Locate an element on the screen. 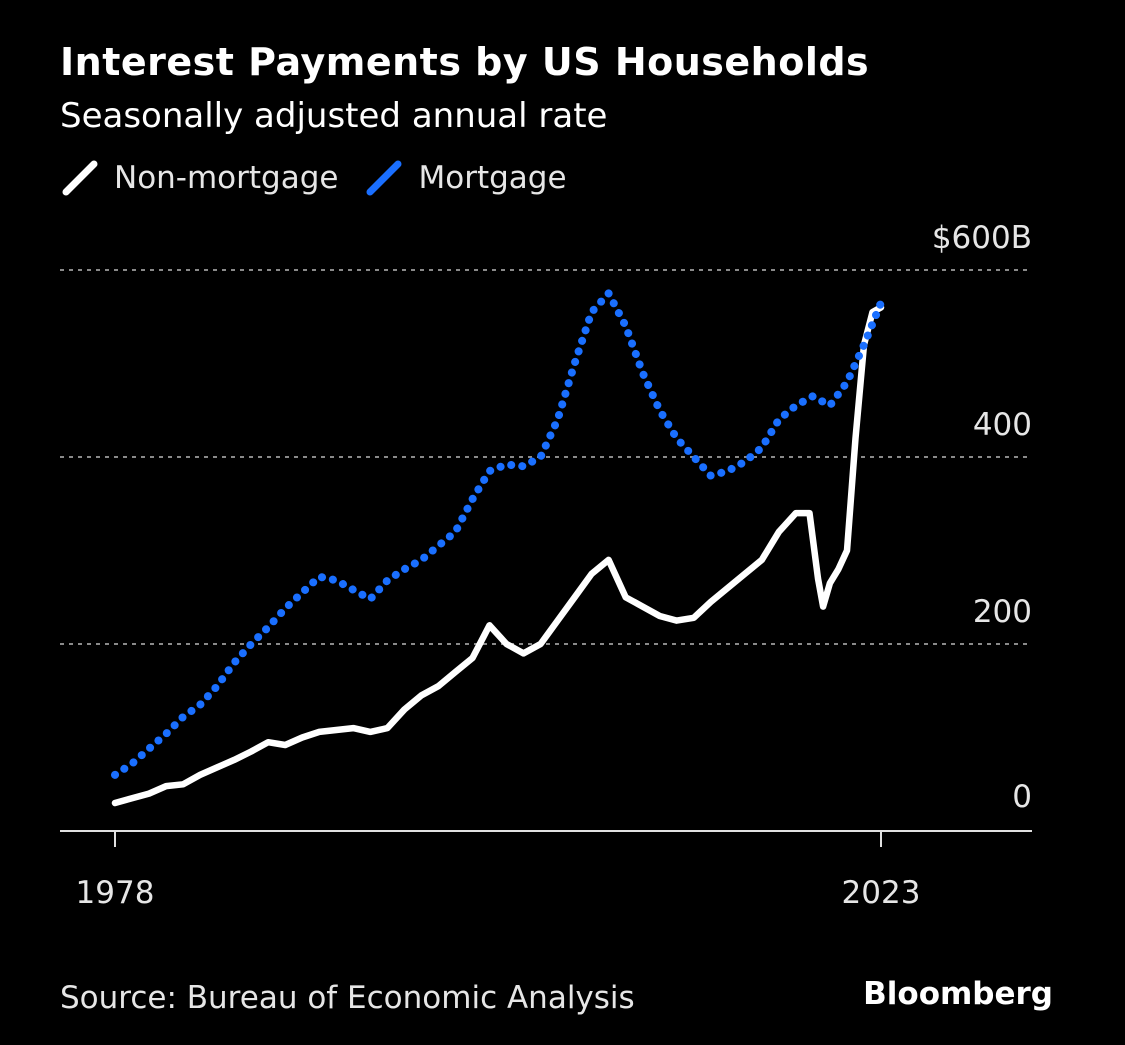 Image resolution: width=1125 pixels, height=1045 pixels. legend-swatch-non-mortgage is located at coordinates (80, 178).